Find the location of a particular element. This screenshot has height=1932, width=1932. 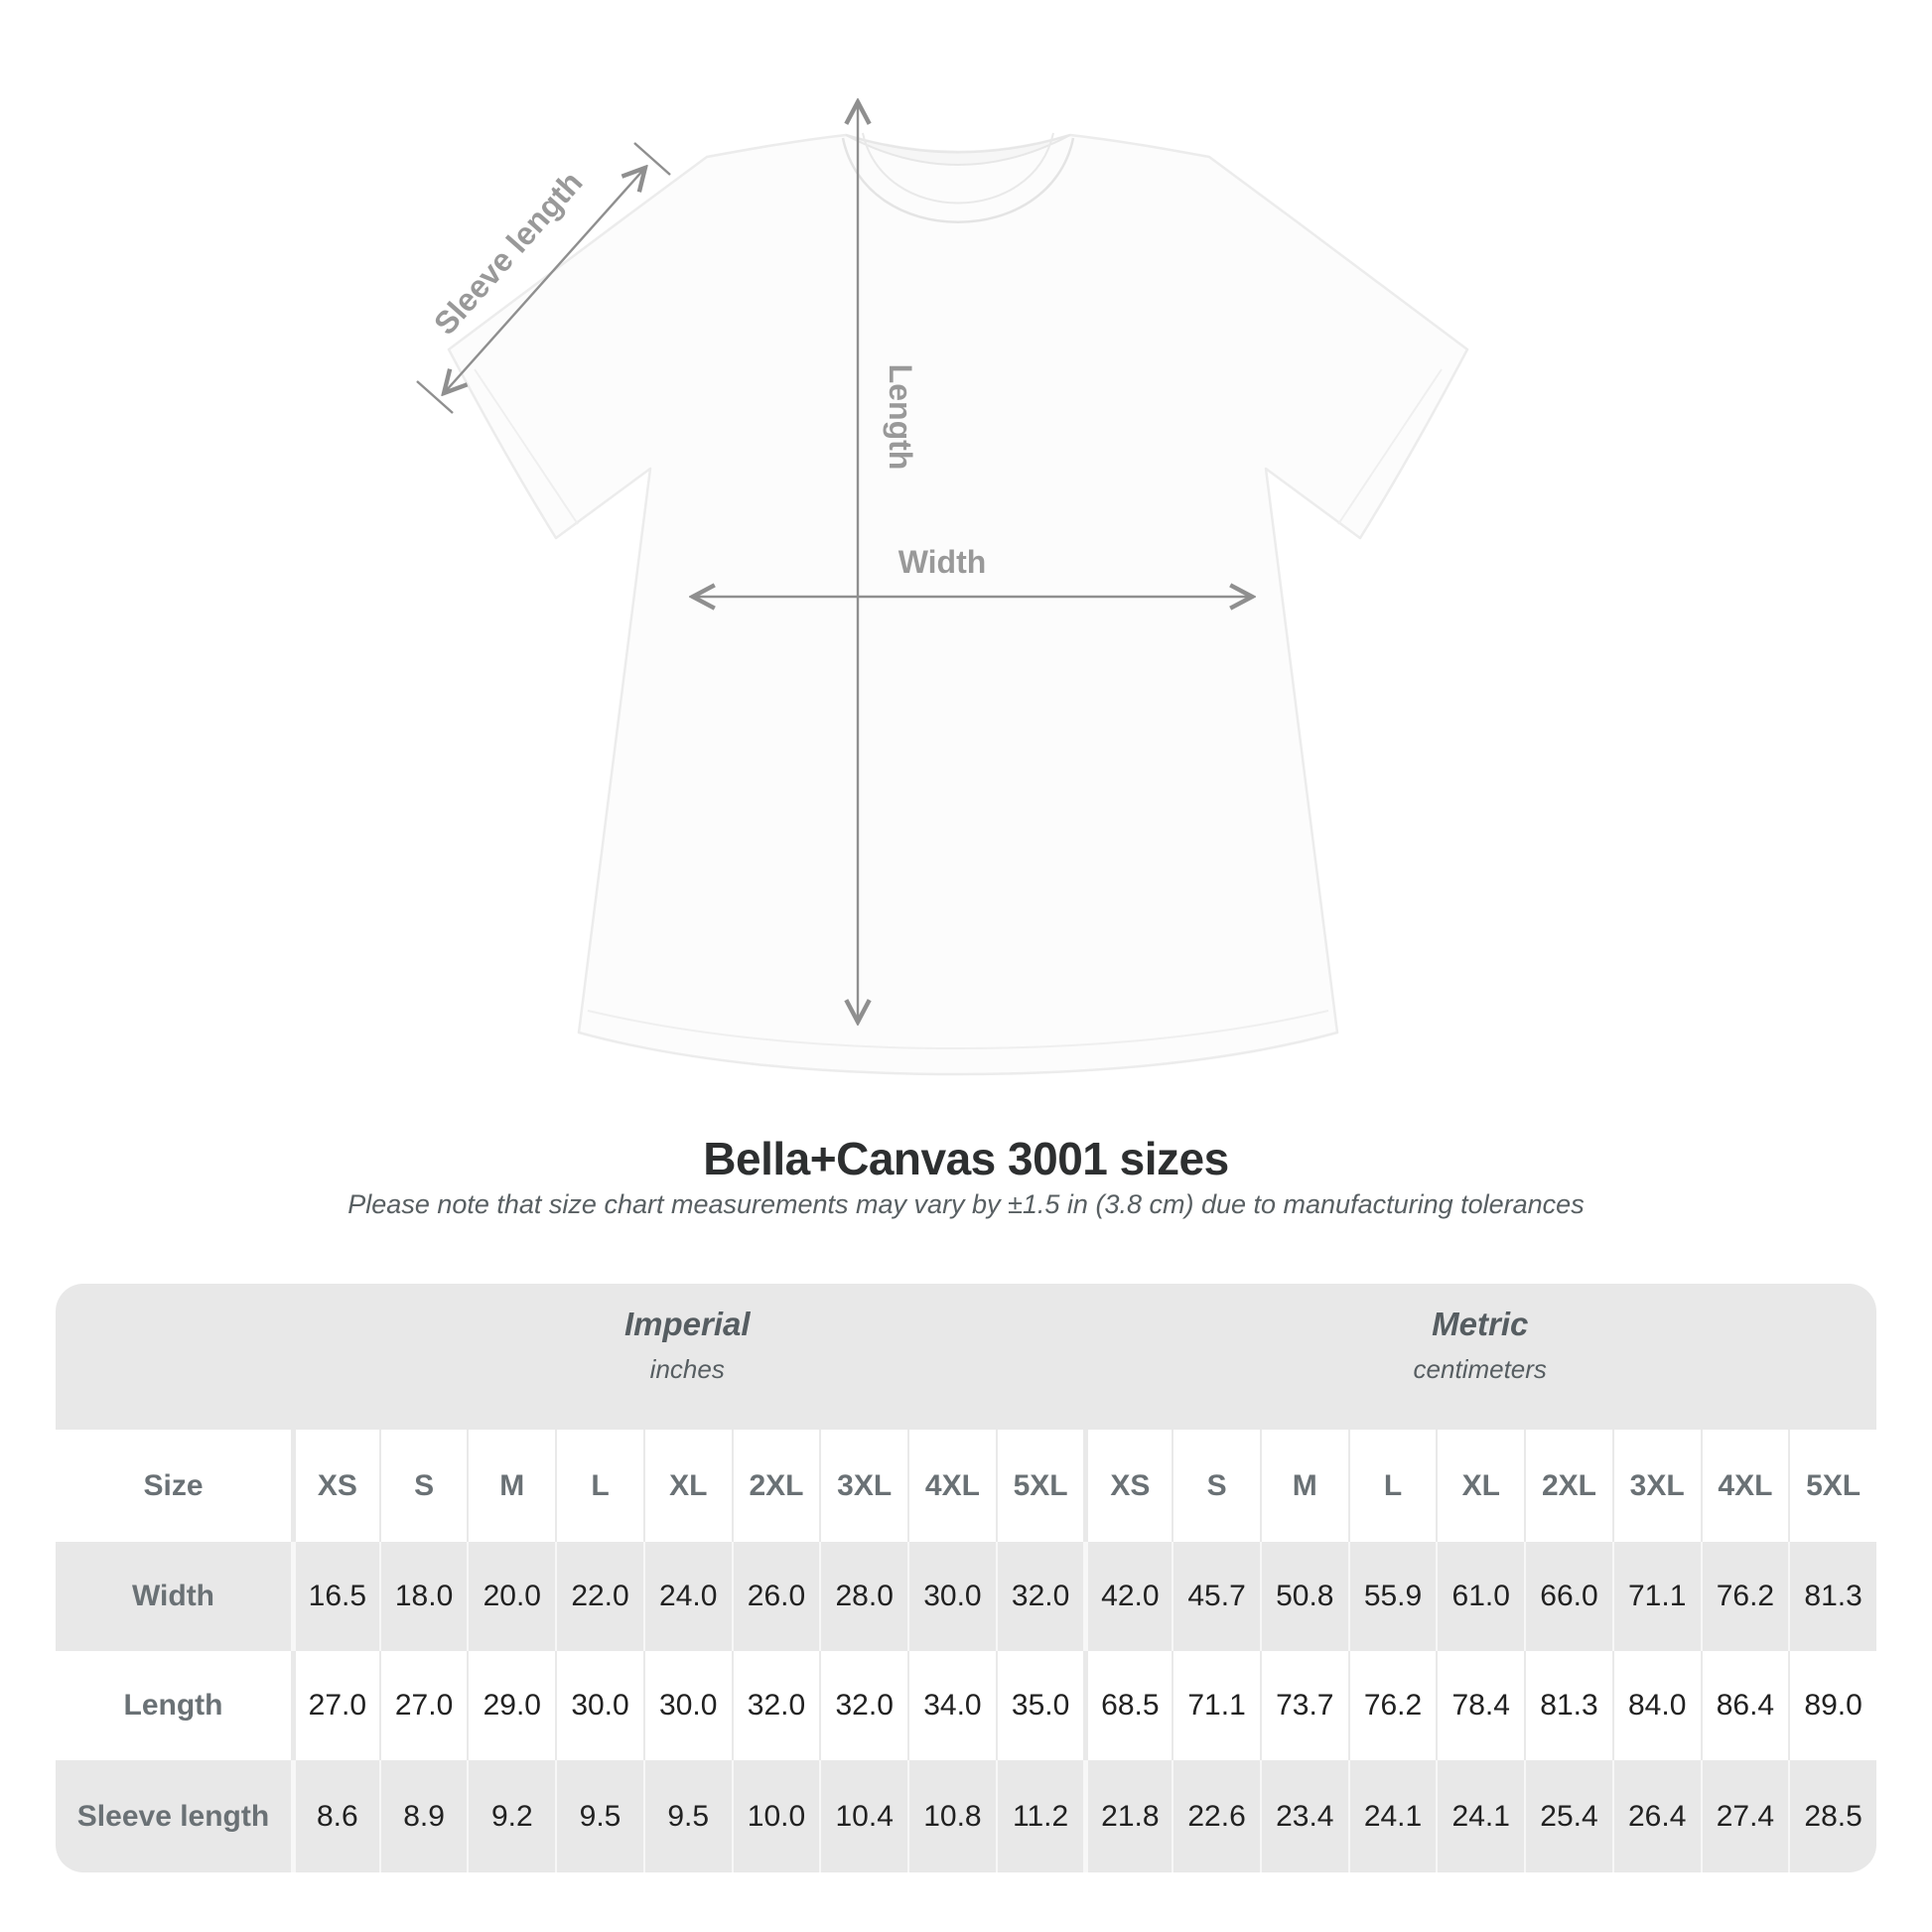

page-title: Bella+Canvas 3001 sizes is located at coordinates (966, 1159).